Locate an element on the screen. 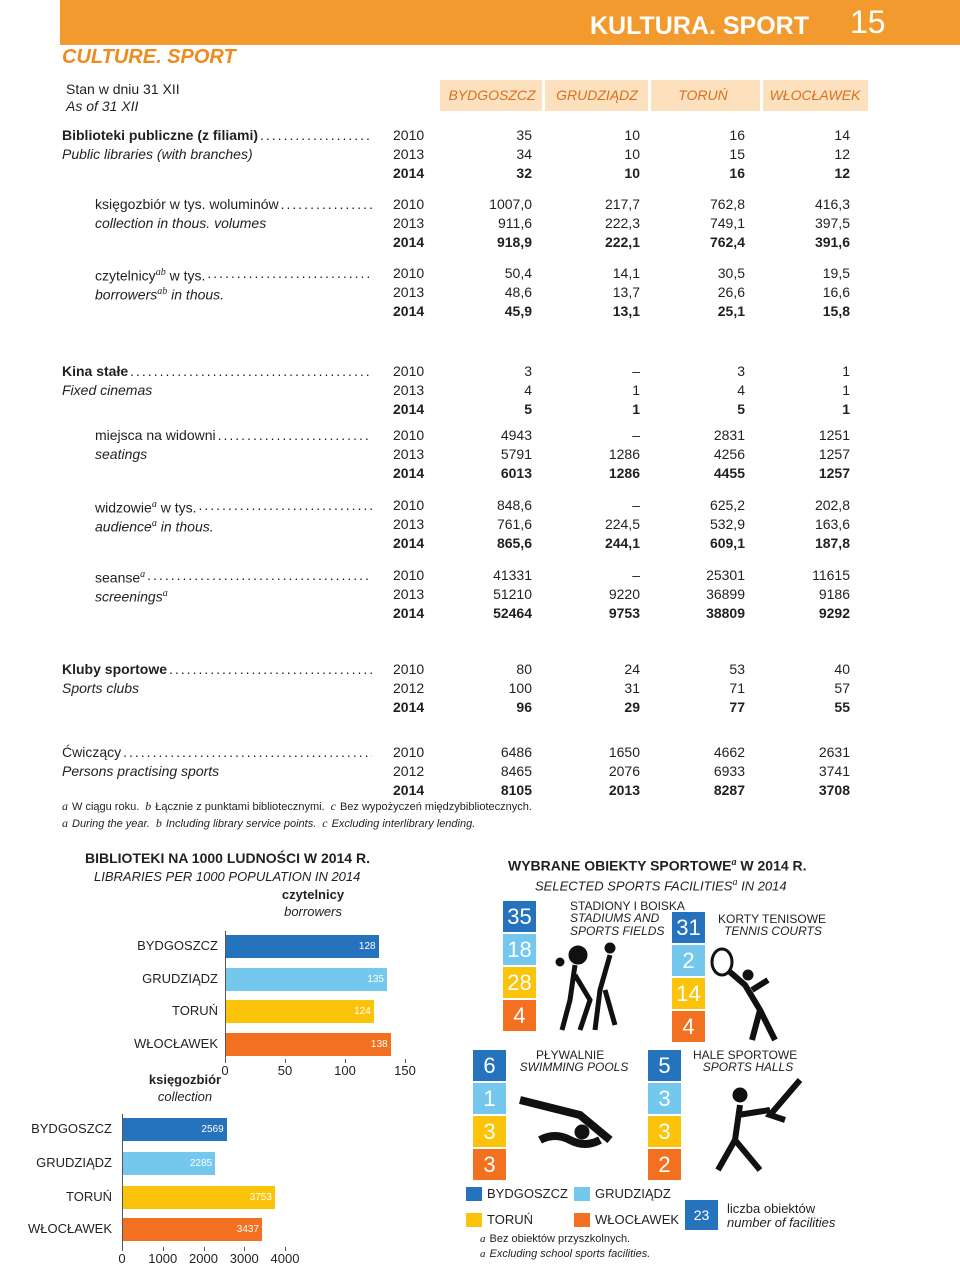  cell: 4943 is located at coordinates (516, 435).